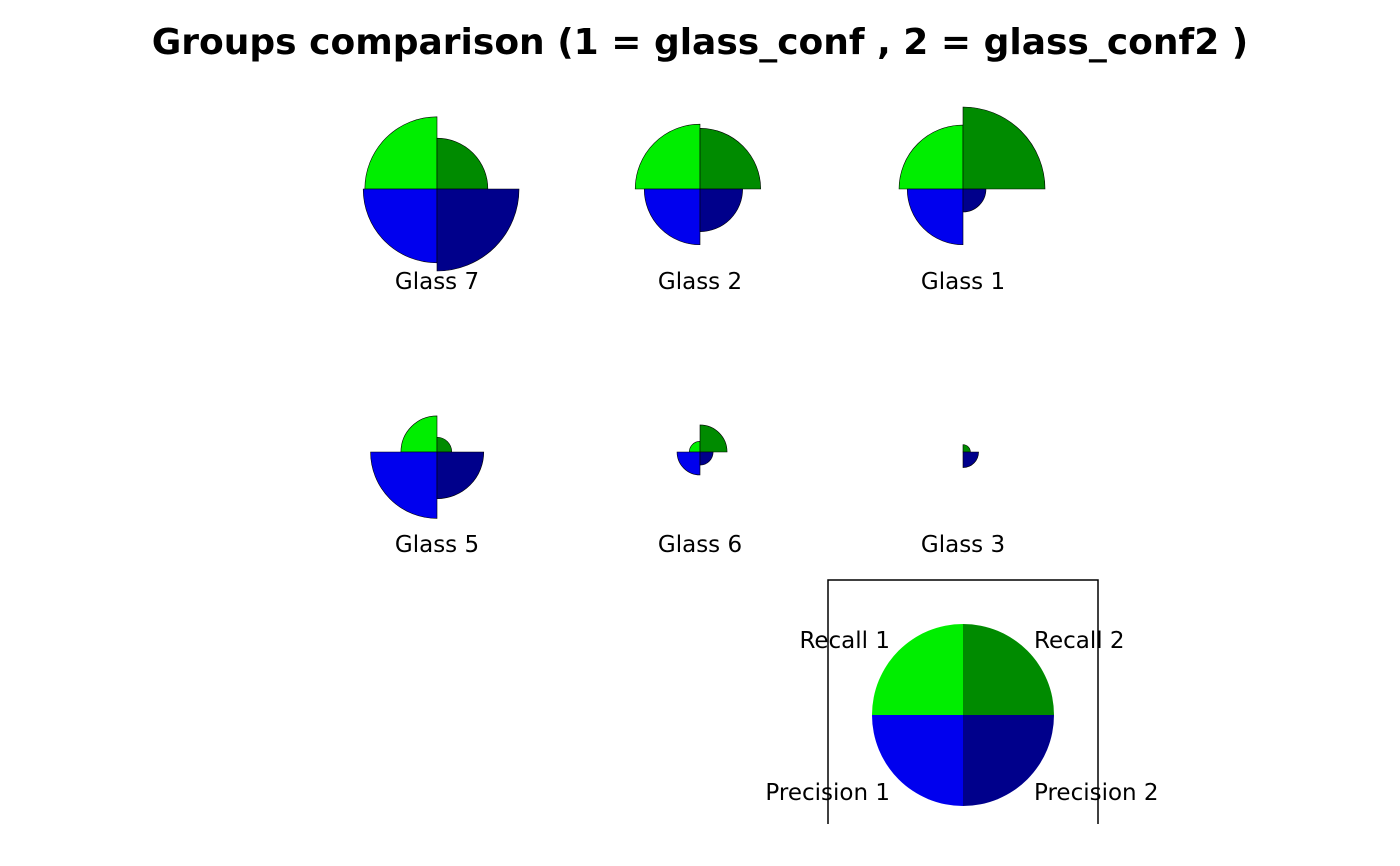 The height and width of the screenshot is (866, 1400). I want to click on group-glass-7: Glass 7, so click(441, 205).